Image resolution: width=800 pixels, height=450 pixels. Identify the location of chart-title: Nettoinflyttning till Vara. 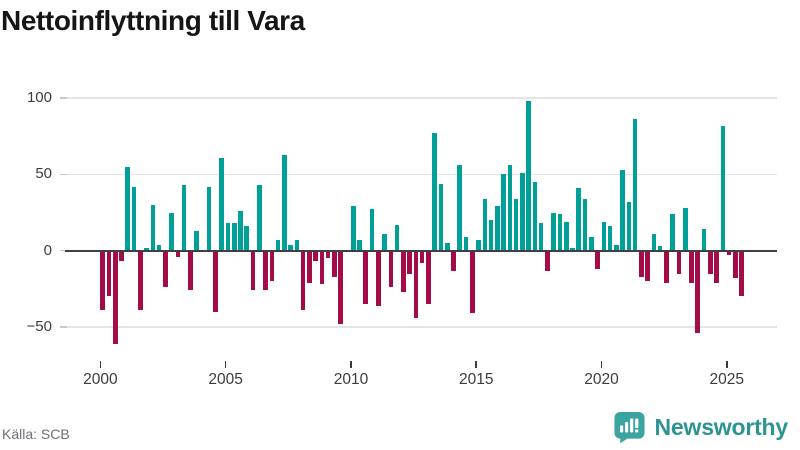
(153, 20).